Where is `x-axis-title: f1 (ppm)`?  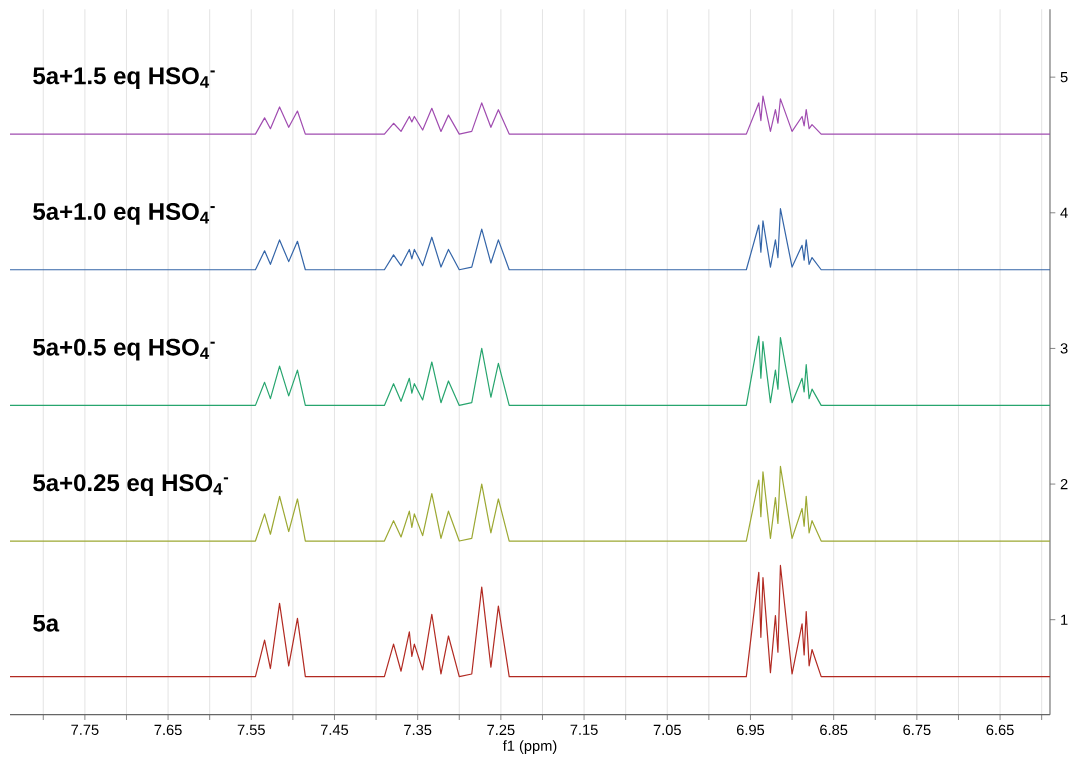 x-axis-title: f1 (ppm) is located at coordinates (529, 747).